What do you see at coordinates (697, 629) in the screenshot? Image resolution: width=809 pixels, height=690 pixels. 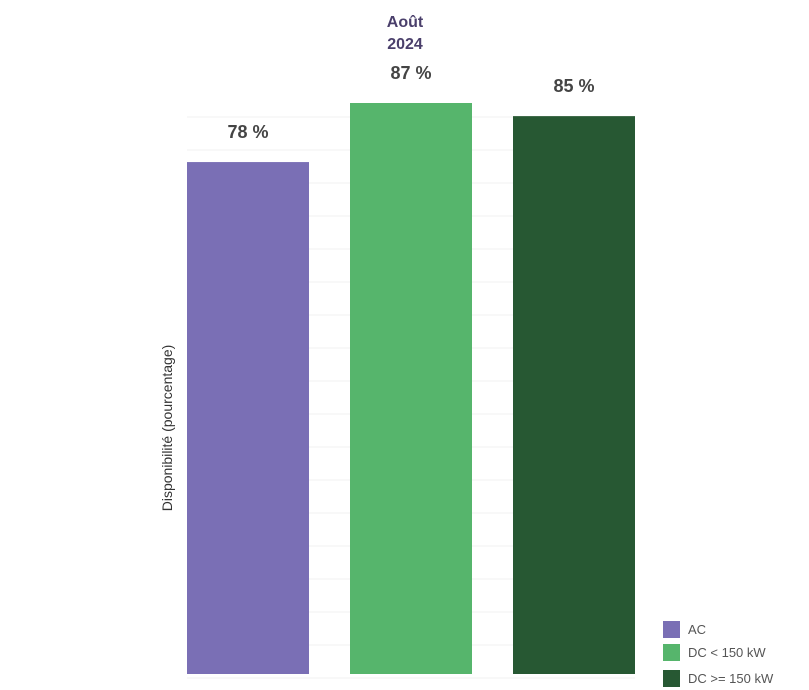 I see `legend-label-0: AC` at bounding box center [697, 629].